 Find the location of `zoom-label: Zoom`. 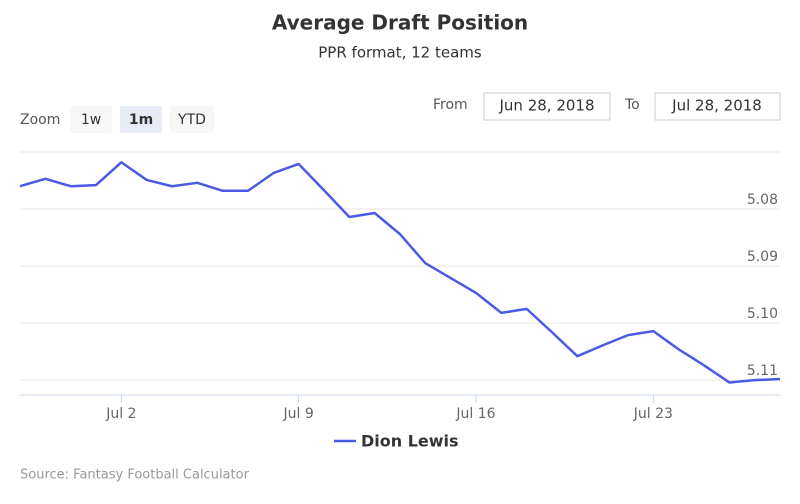

zoom-label: Zoom is located at coordinates (40, 120).